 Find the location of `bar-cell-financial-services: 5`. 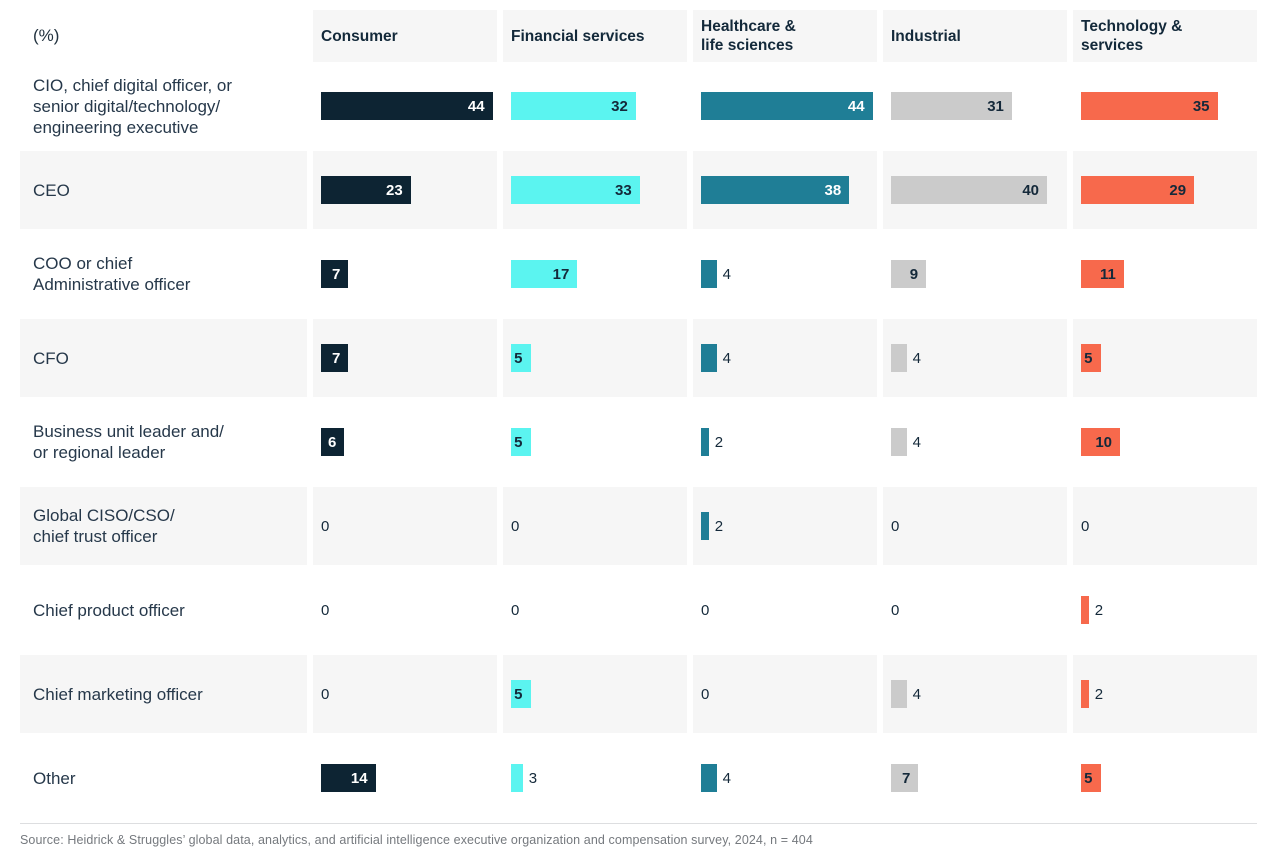

bar-cell-financial-services: 5 is located at coordinates (595, 694).